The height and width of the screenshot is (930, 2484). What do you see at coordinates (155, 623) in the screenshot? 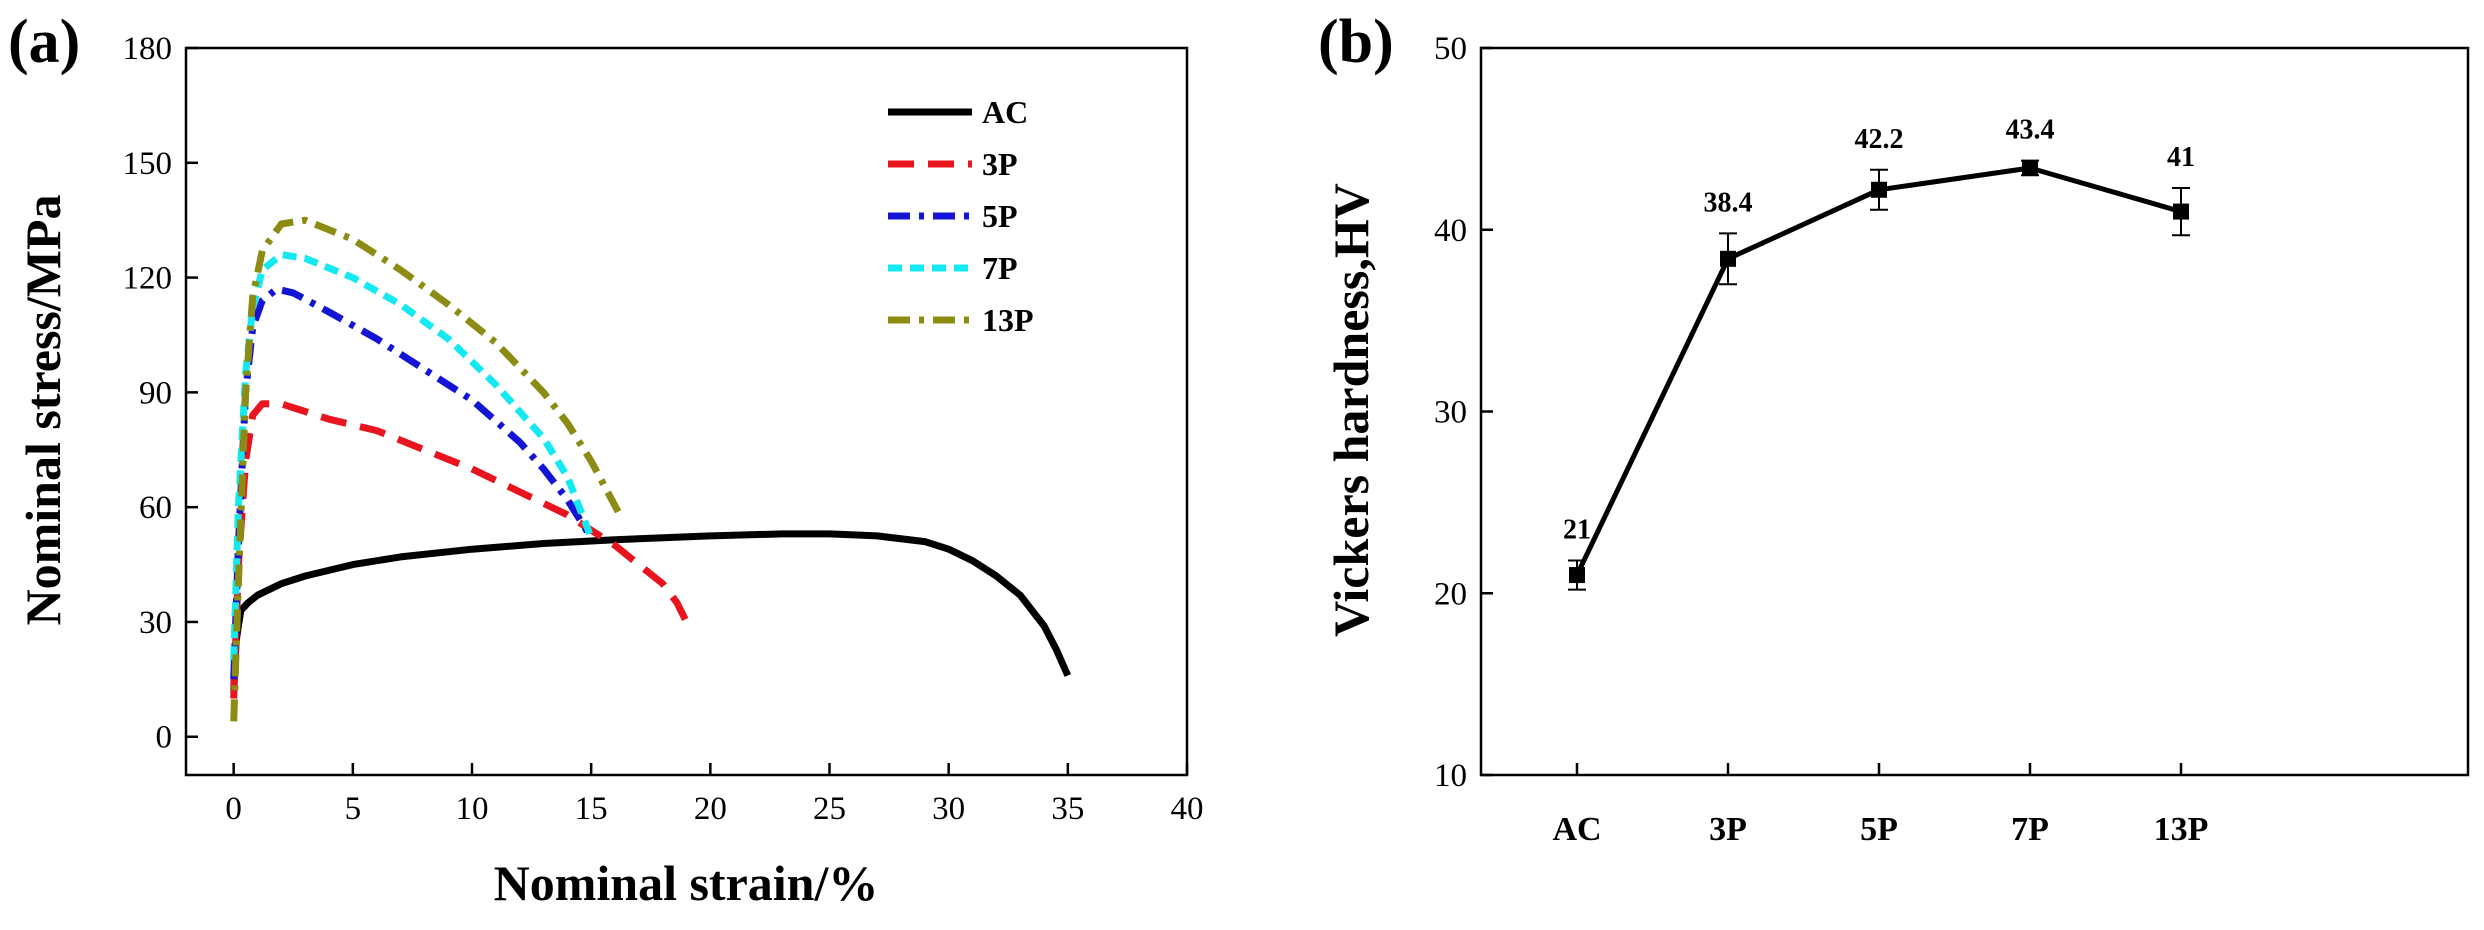
I see `panel-a-y-tick-label: 30` at bounding box center [155, 623].